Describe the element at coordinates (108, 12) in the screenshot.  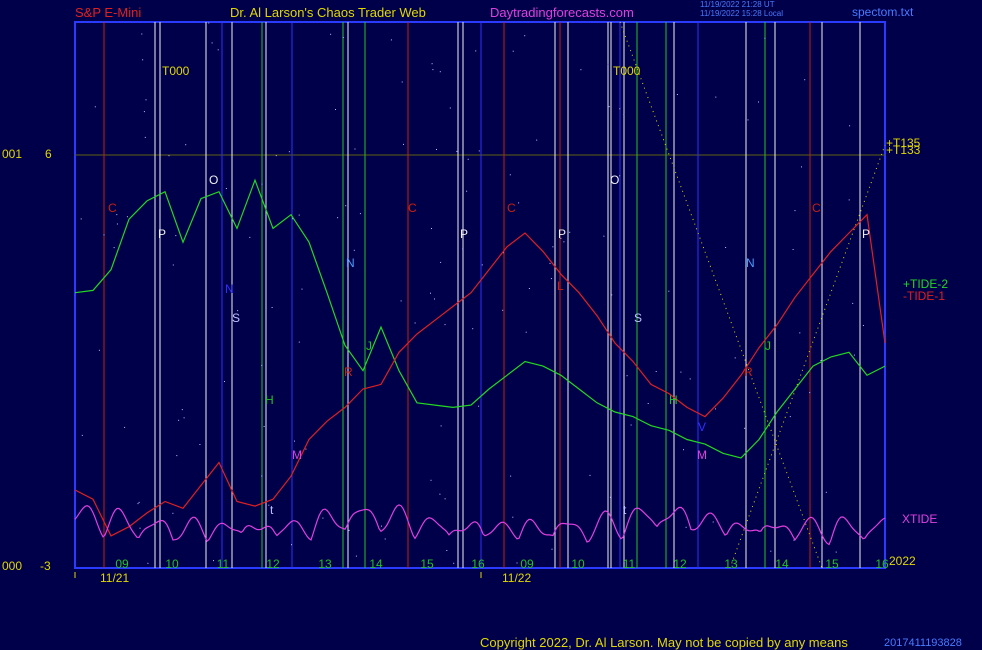
I see `symbol-title: S&P E-Mini` at that location.